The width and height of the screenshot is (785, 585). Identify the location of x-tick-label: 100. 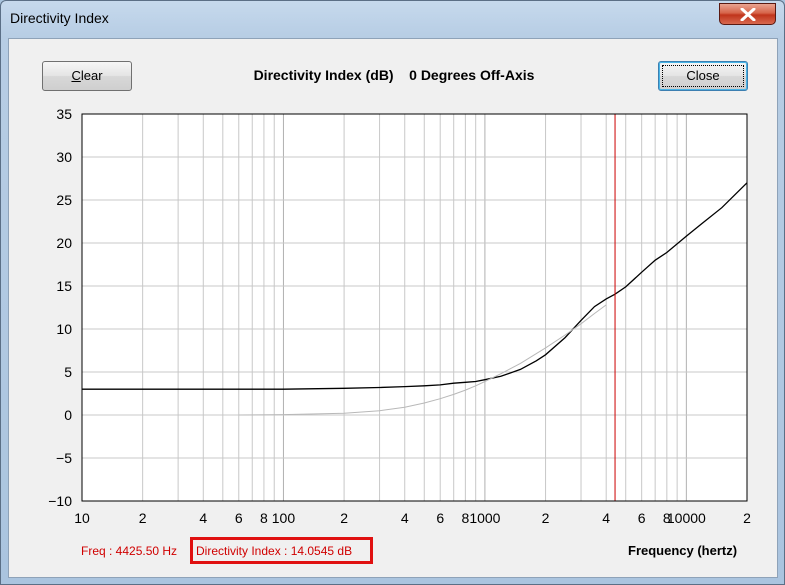
(284, 518).